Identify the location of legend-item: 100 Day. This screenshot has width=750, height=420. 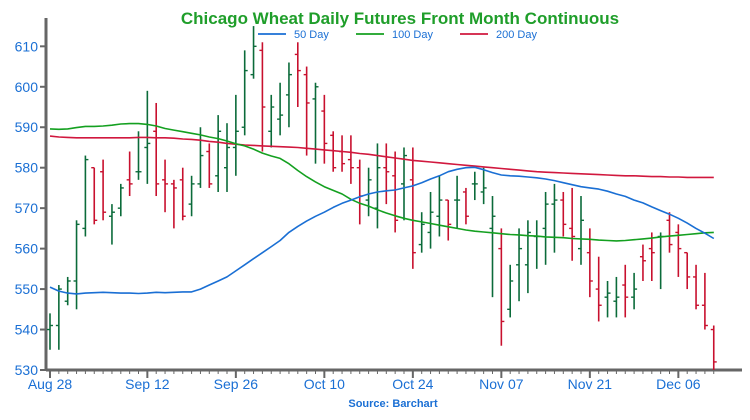
(394, 35).